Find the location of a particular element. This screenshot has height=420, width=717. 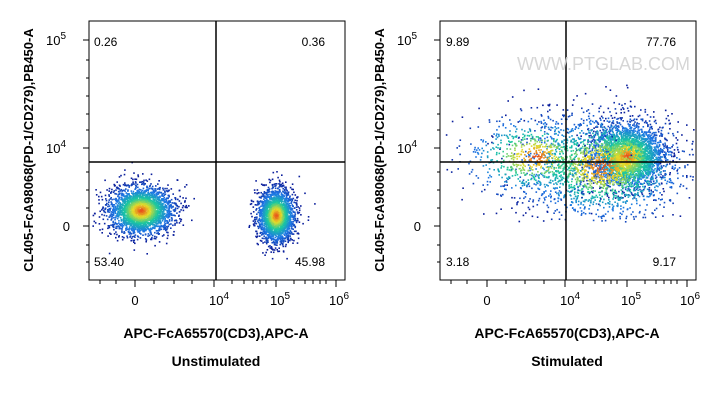

x-tick-label-1e6: 106 is located at coordinates (339, 299).